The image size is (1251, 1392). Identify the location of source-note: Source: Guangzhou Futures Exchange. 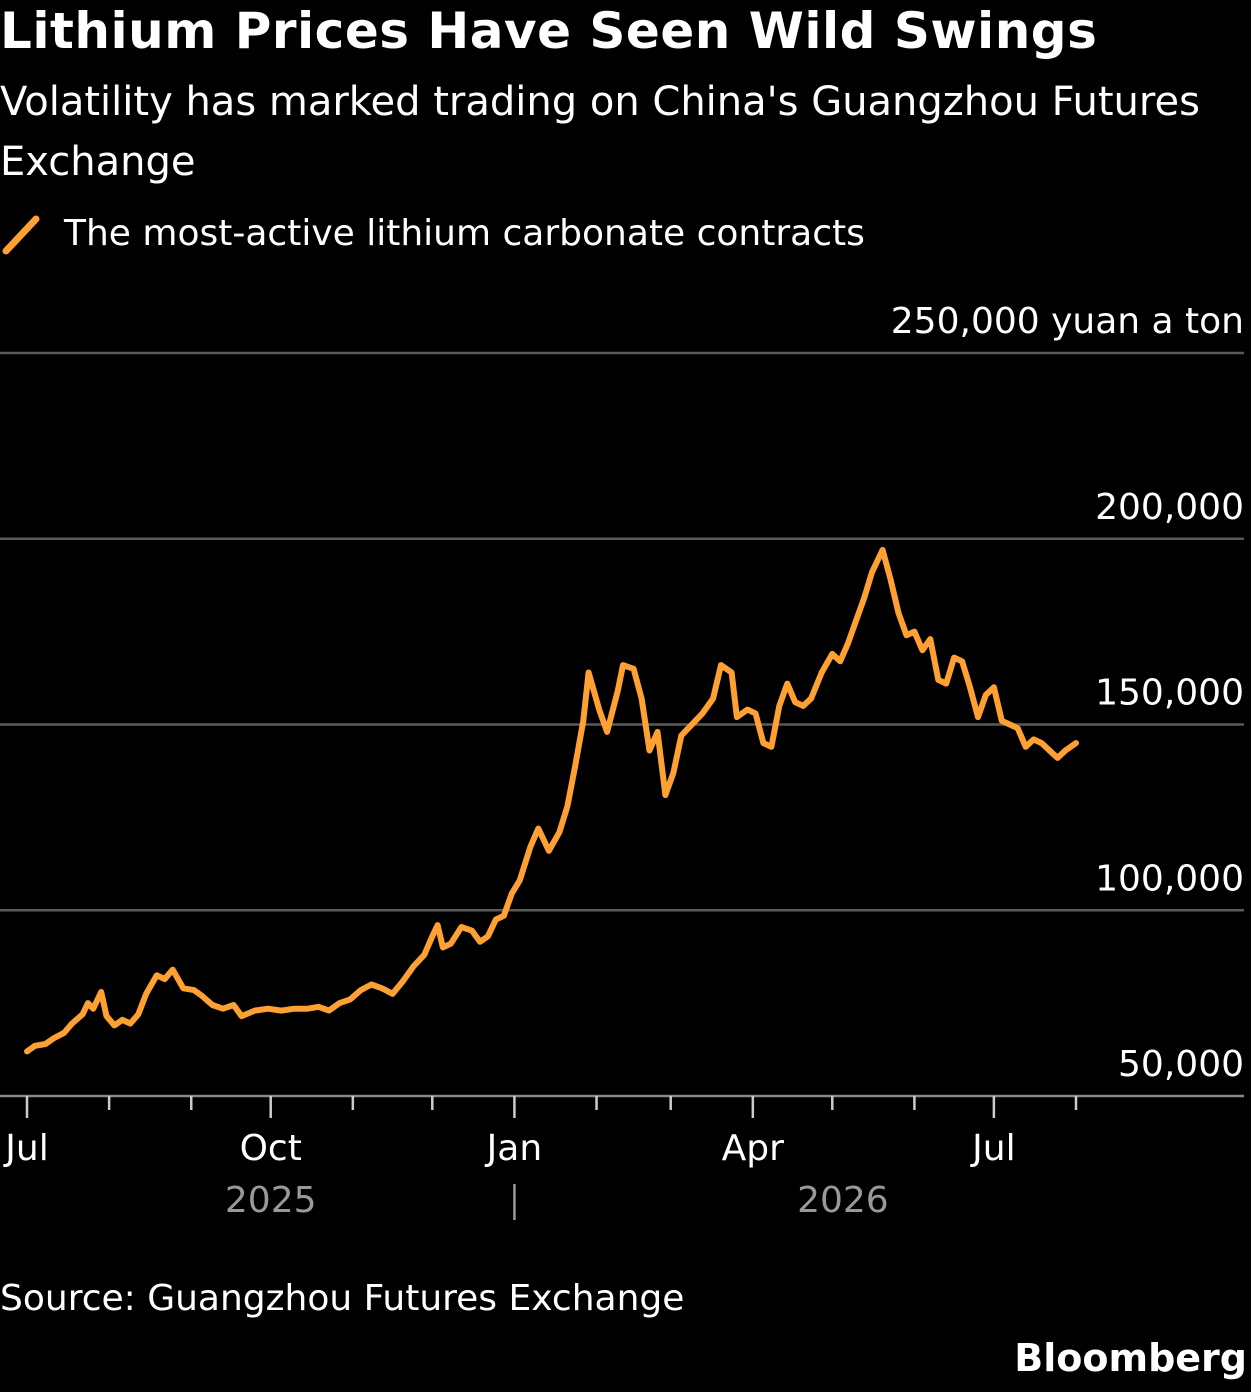
(342, 1298).